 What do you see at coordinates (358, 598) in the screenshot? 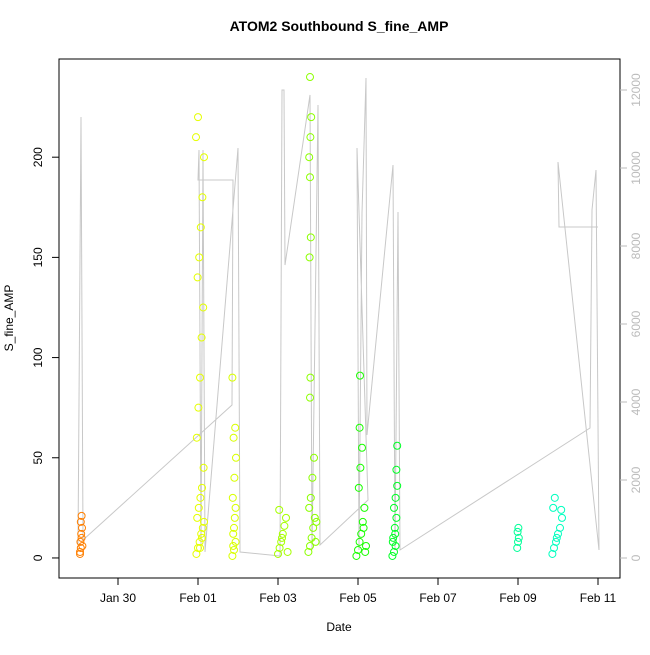
I see `x-tick-label: Feb 05` at bounding box center [358, 598].